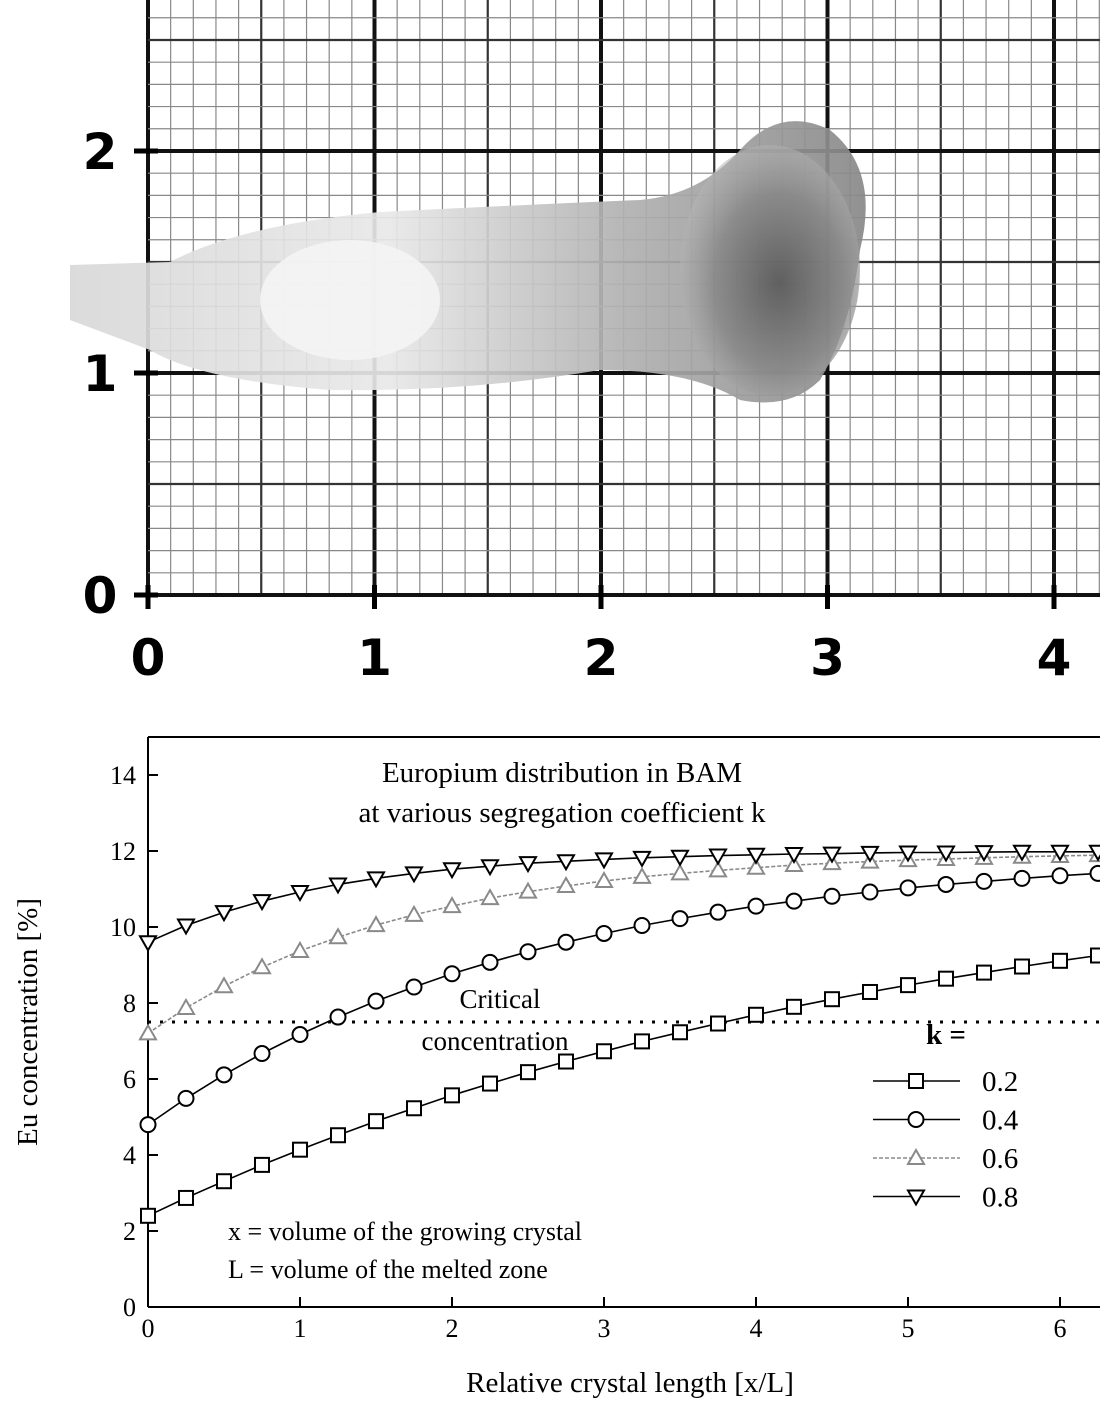 Image resolution: width=1100 pixels, height=1410 pixels. What do you see at coordinates (1060, 1328) in the screenshot?
I see `x-tick-label: 6` at bounding box center [1060, 1328].